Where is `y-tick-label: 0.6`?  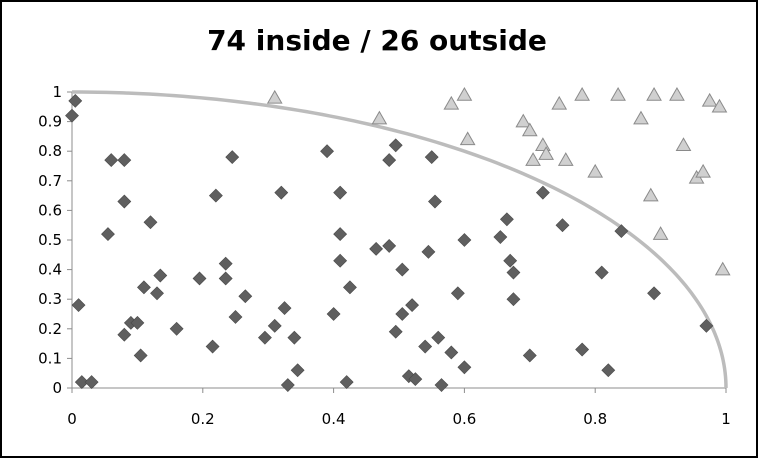 y-tick-label: 0.6 is located at coordinates (50, 210).